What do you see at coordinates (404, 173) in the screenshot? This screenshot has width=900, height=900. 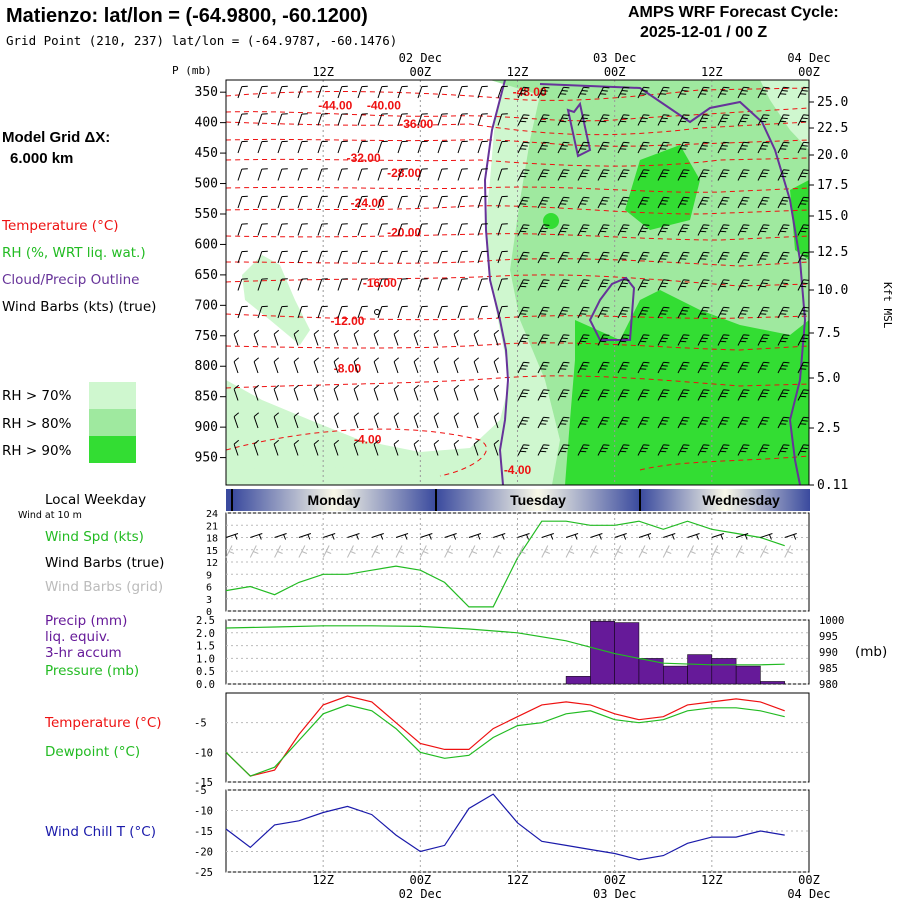 I see `isotherm-label: -28.00` at bounding box center [404, 173].